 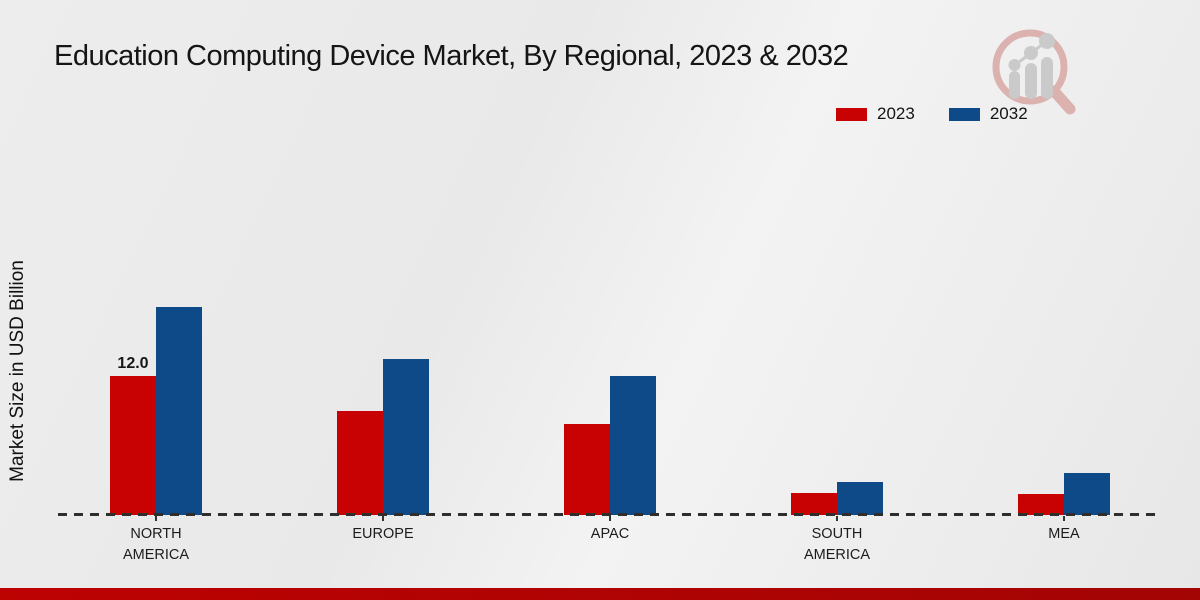 What do you see at coordinates (1034, 72) in the screenshot?
I see `magnifier-bar-chart-logo-icon` at bounding box center [1034, 72].